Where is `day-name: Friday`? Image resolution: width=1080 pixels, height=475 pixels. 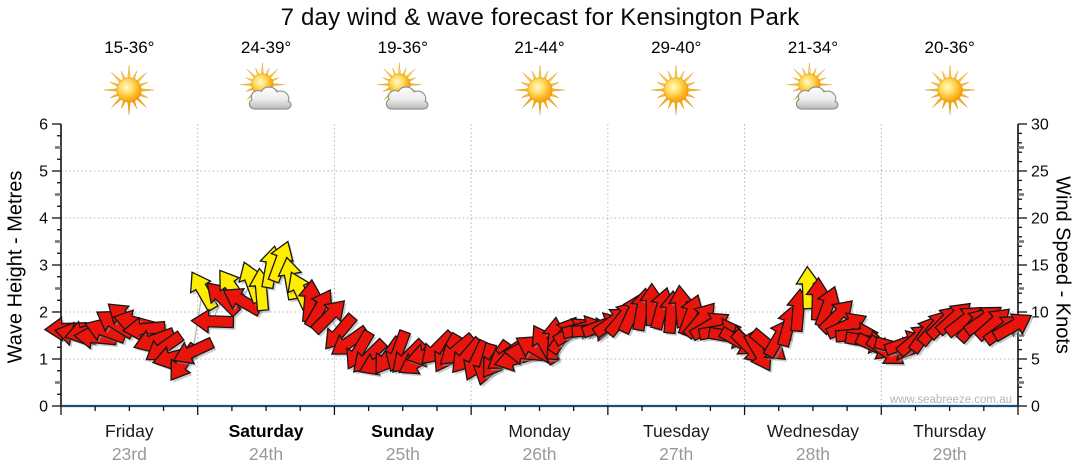 day-name: Friday is located at coordinates (129, 431).